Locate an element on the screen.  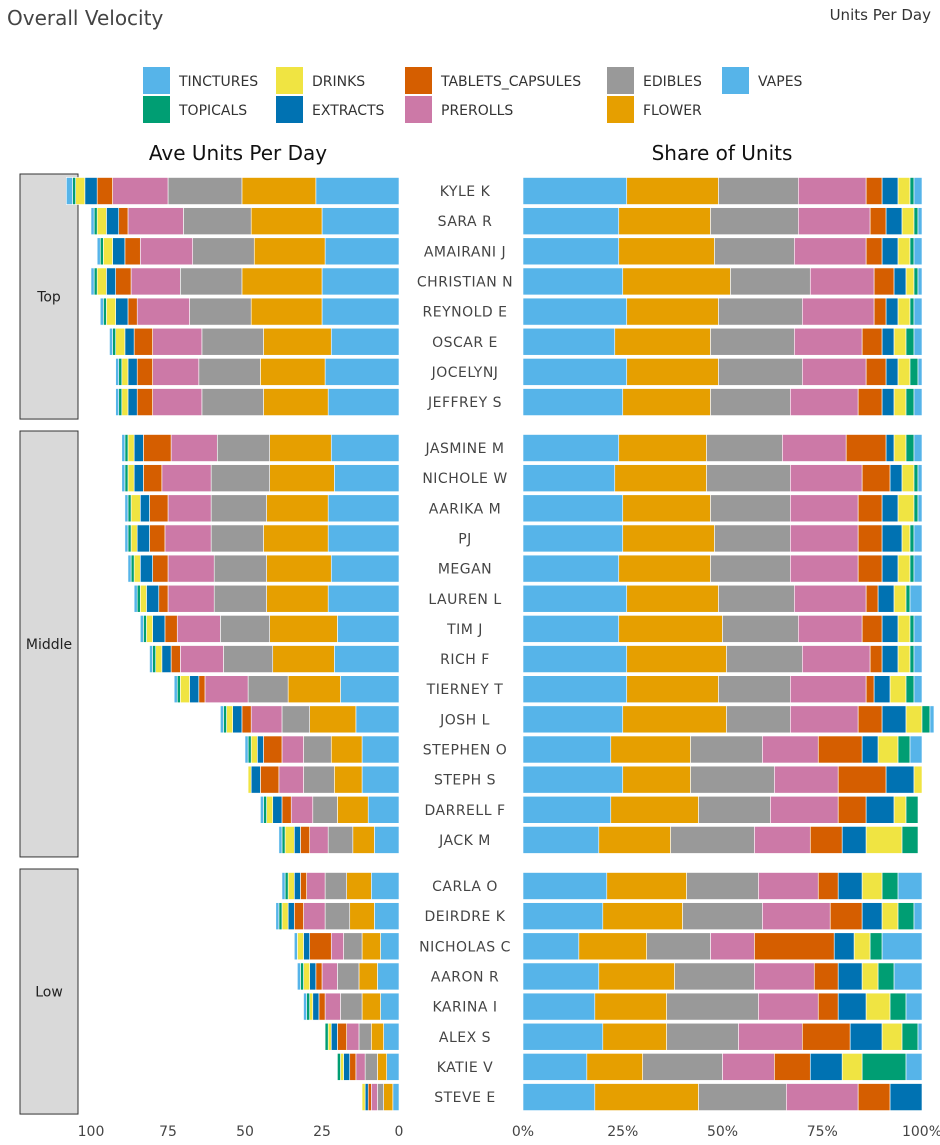
name-label: JACK M is located at coordinates (464, 841).